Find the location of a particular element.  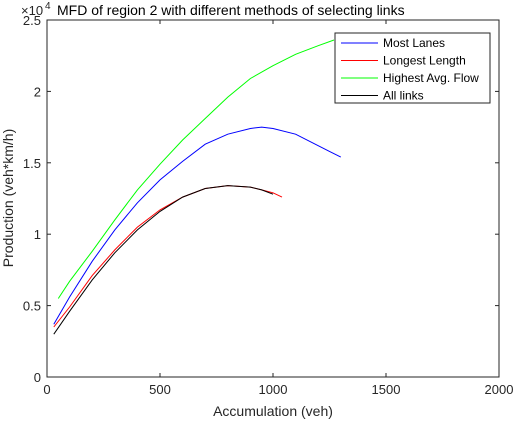

exponent-power: 4 is located at coordinates (48, 6).